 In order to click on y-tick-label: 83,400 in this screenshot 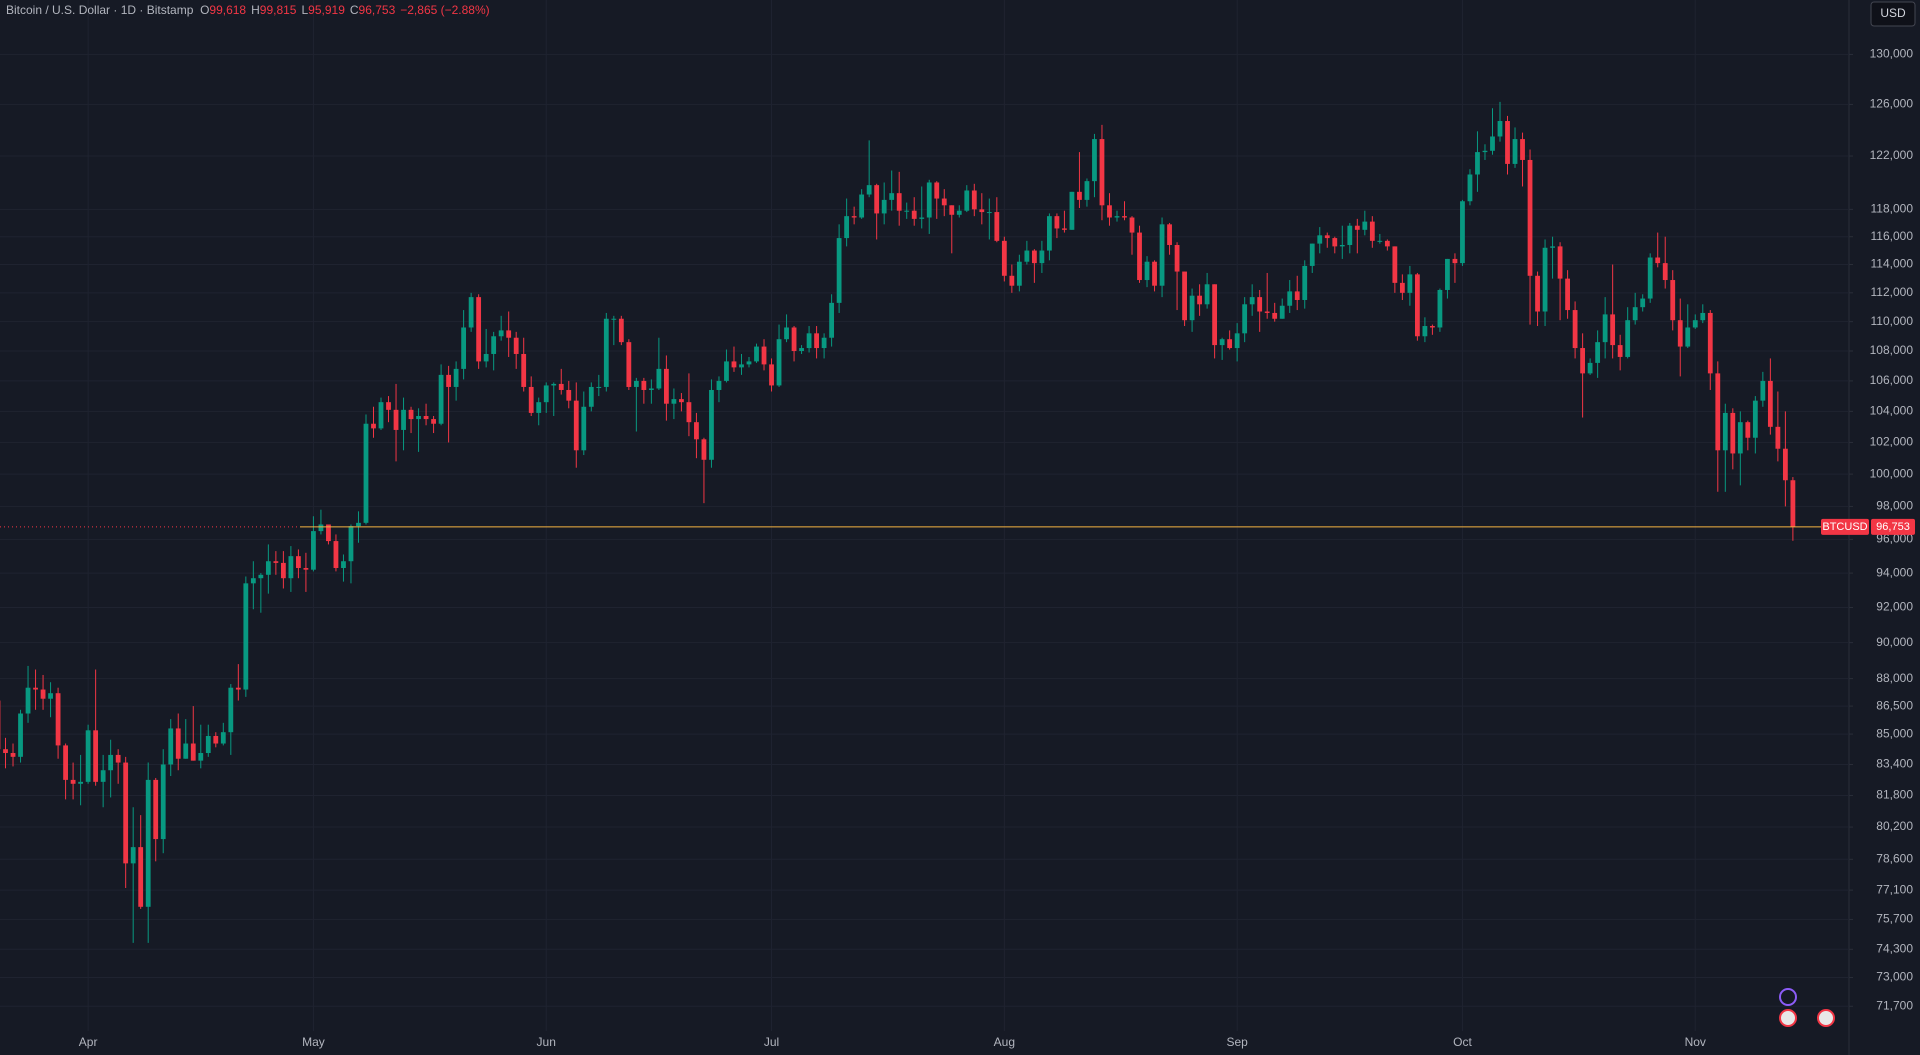, I will do `click(1894, 764)`.